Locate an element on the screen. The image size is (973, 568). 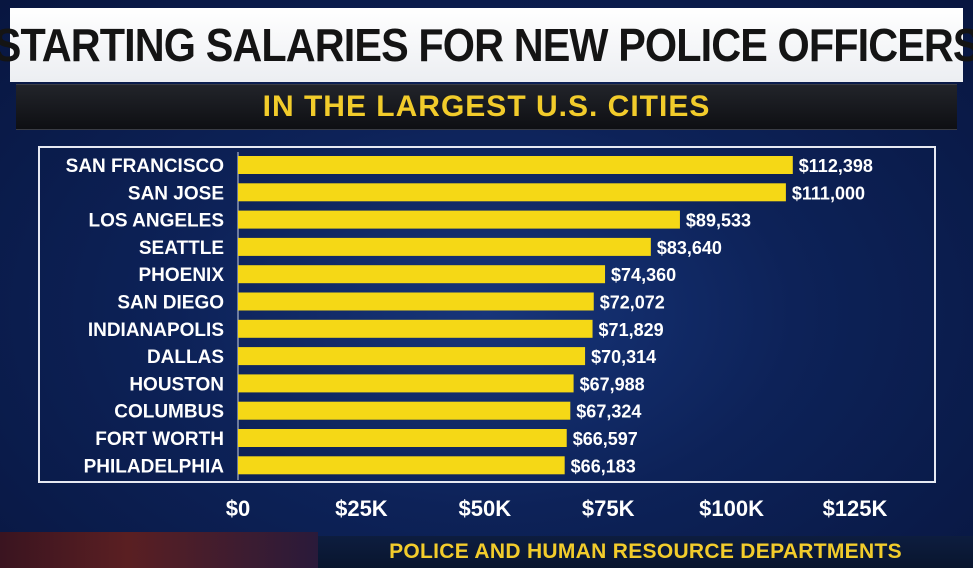
category-label: PHOENIX is located at coordinates (181, 275).